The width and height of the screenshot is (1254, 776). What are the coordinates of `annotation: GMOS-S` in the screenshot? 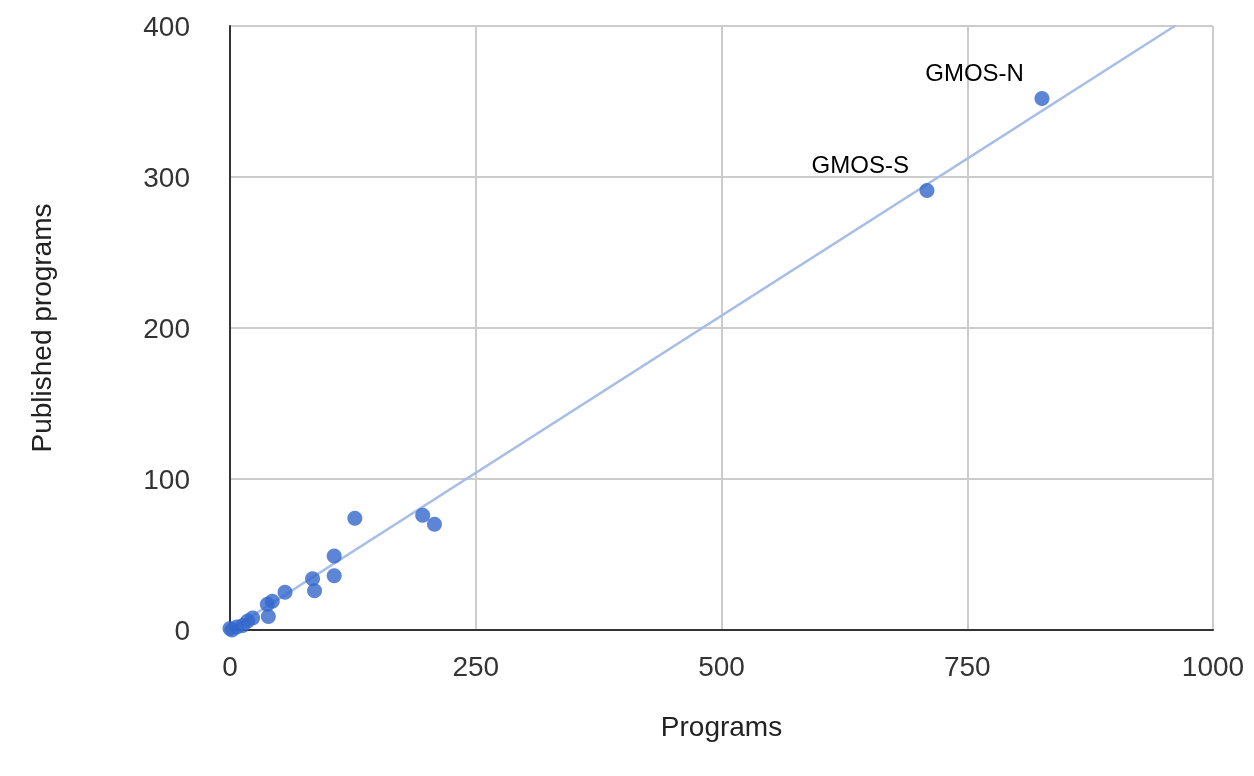 It's located at (860, 165).